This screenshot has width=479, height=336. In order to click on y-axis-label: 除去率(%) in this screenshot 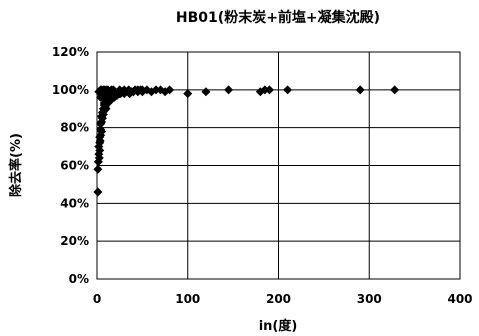, I will do `click(16, 165)`.